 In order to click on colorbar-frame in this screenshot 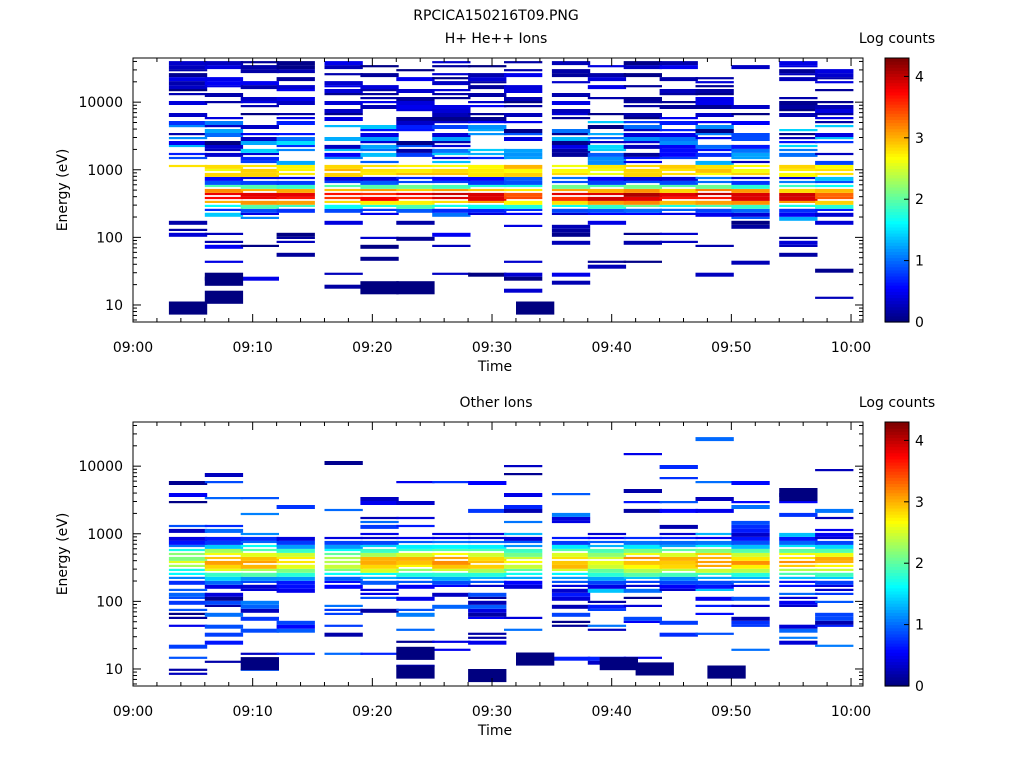, I will do `click(897, 554)`.